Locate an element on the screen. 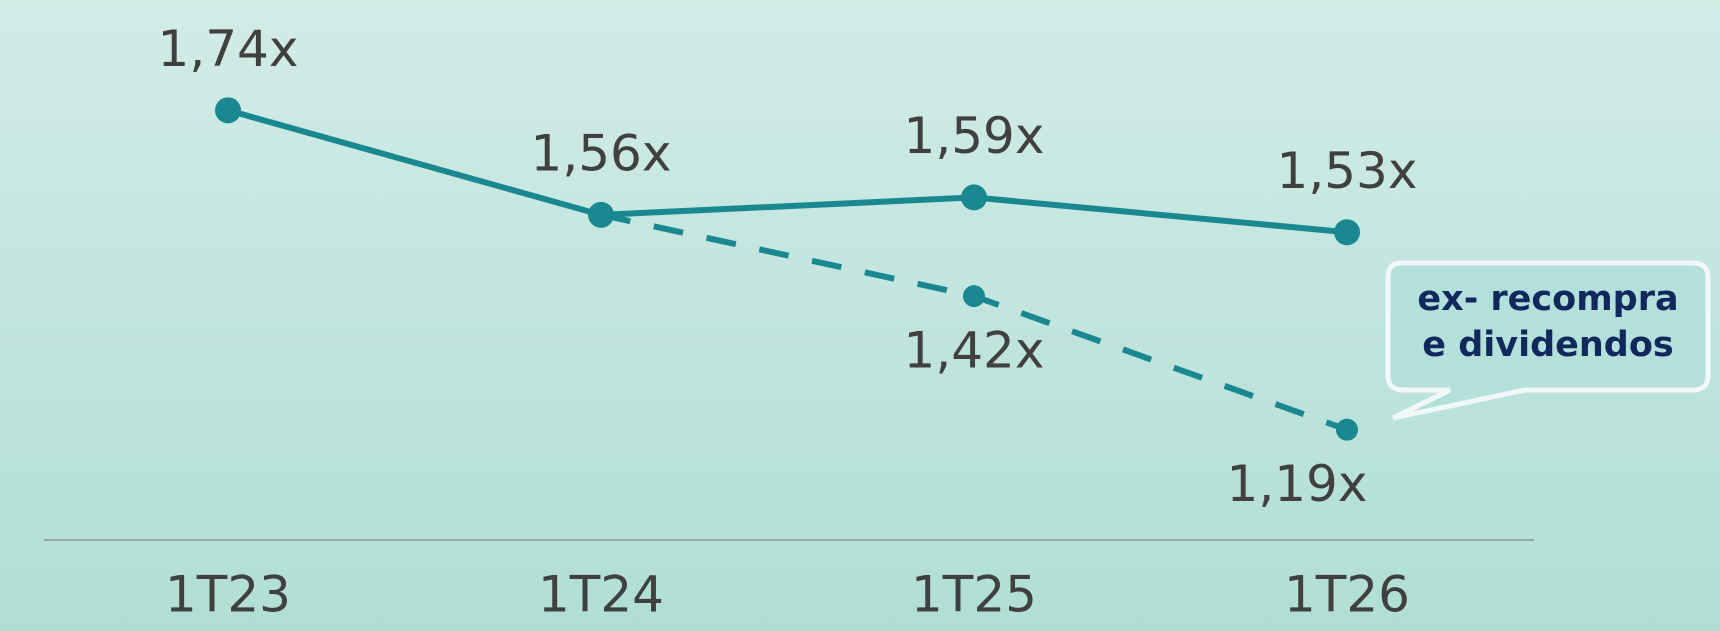 The image size is (1720, 631). value-label: 1,42x is located at coordinates (974, 351).